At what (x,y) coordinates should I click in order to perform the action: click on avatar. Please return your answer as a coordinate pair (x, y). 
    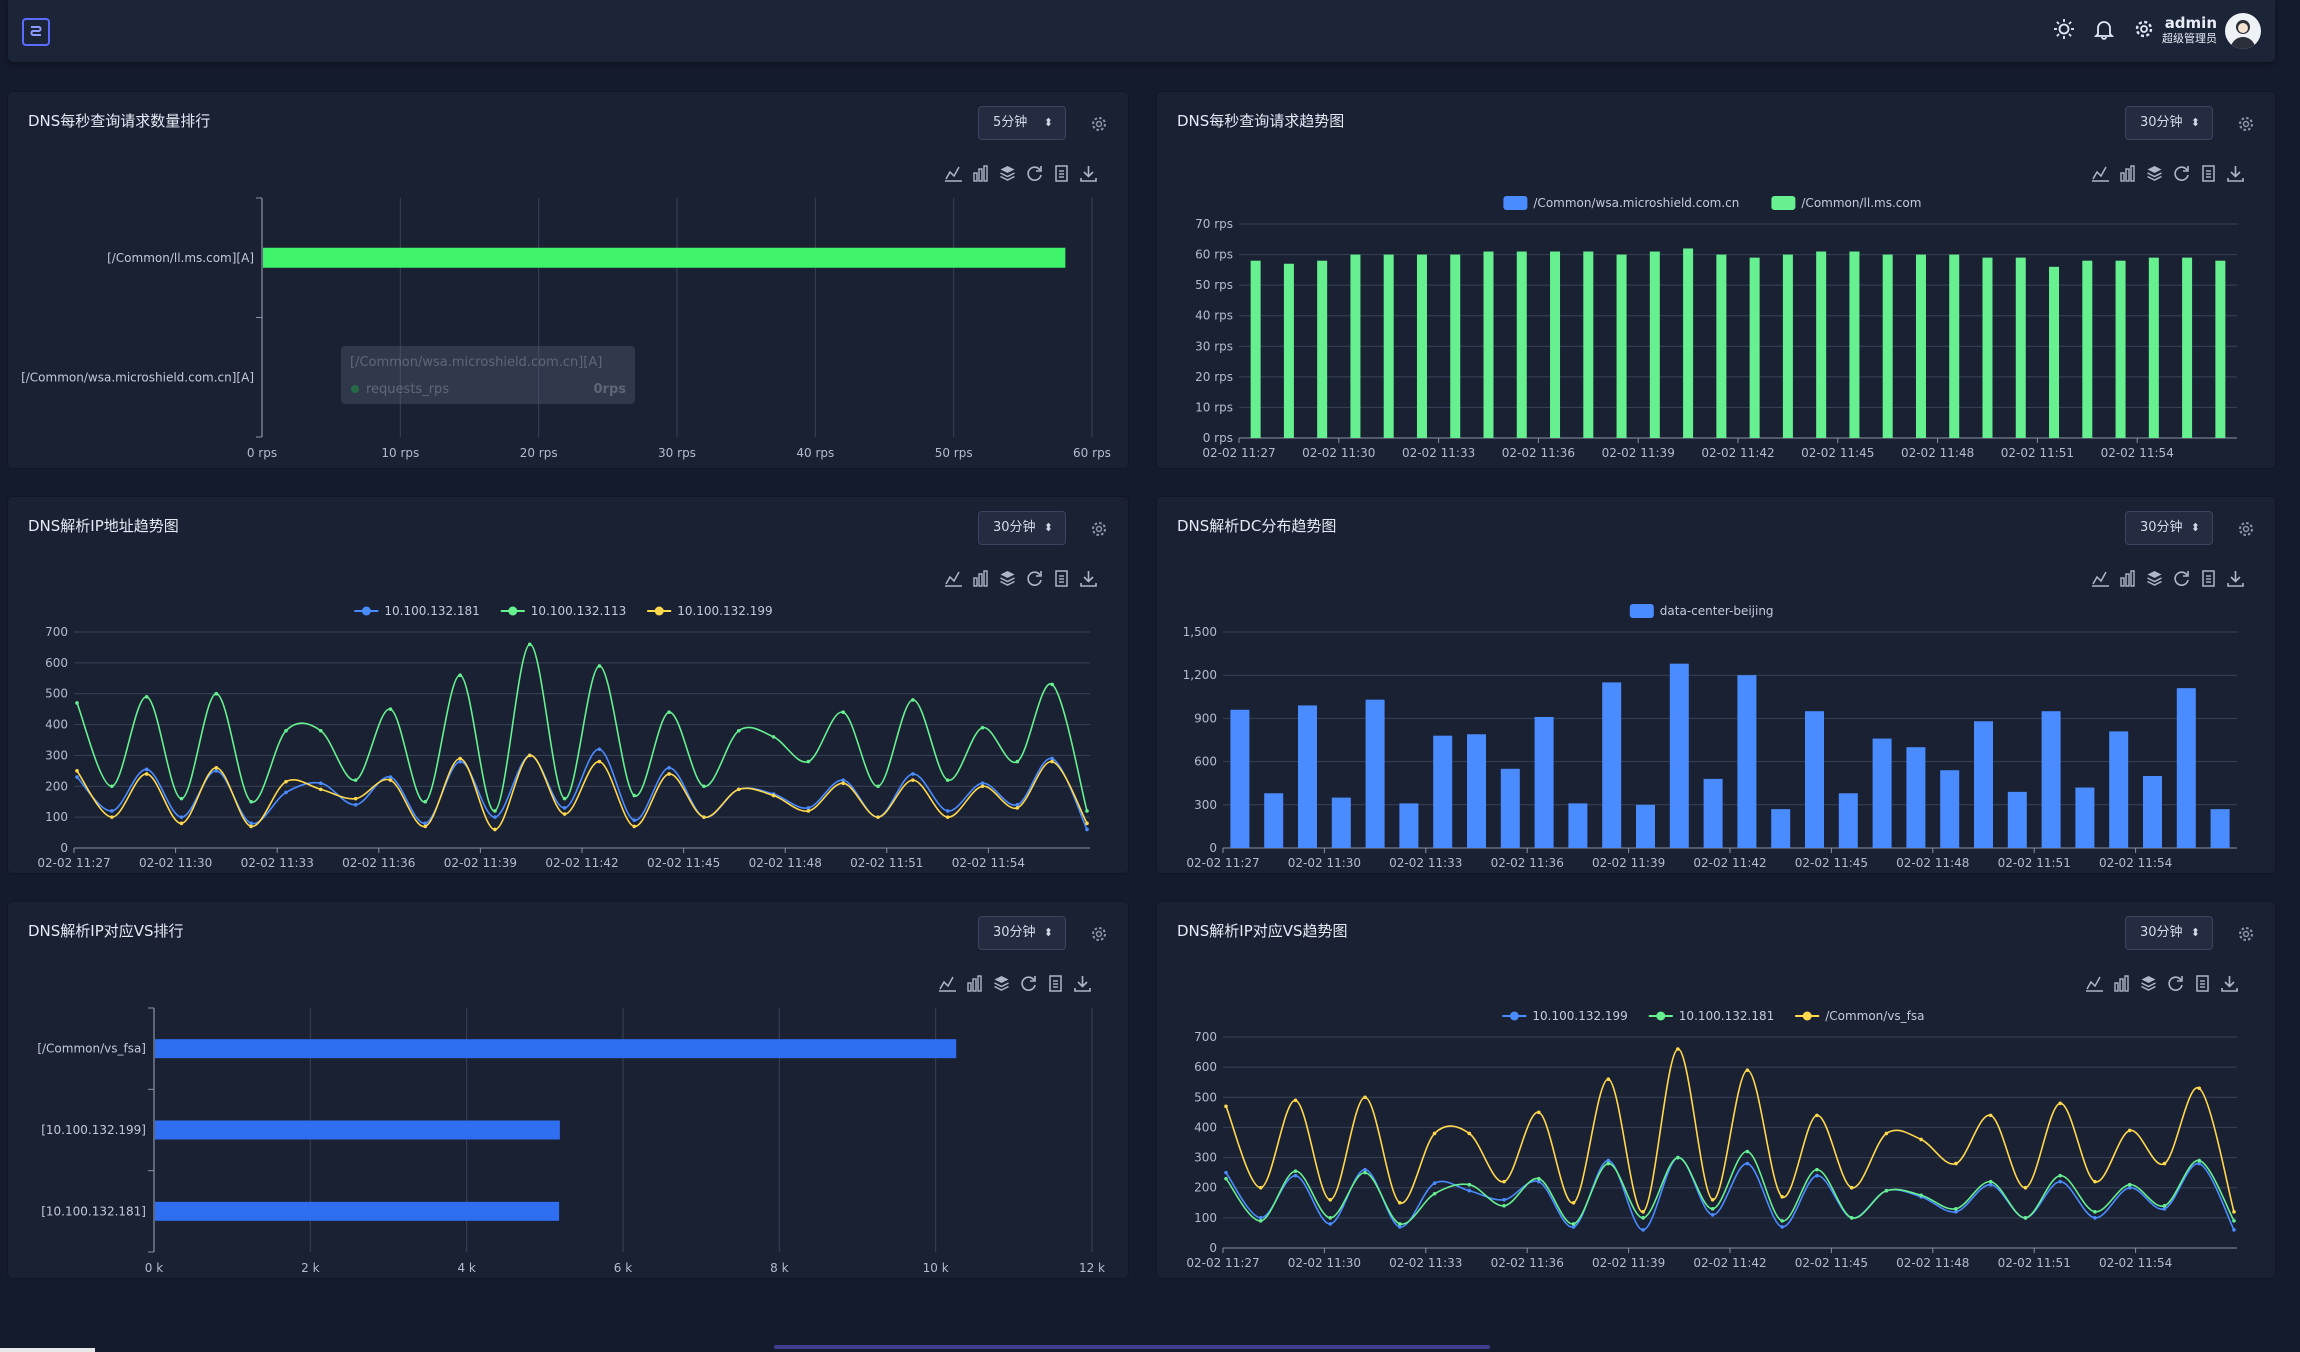
    Looking at the image, I should click on (2243, 31).